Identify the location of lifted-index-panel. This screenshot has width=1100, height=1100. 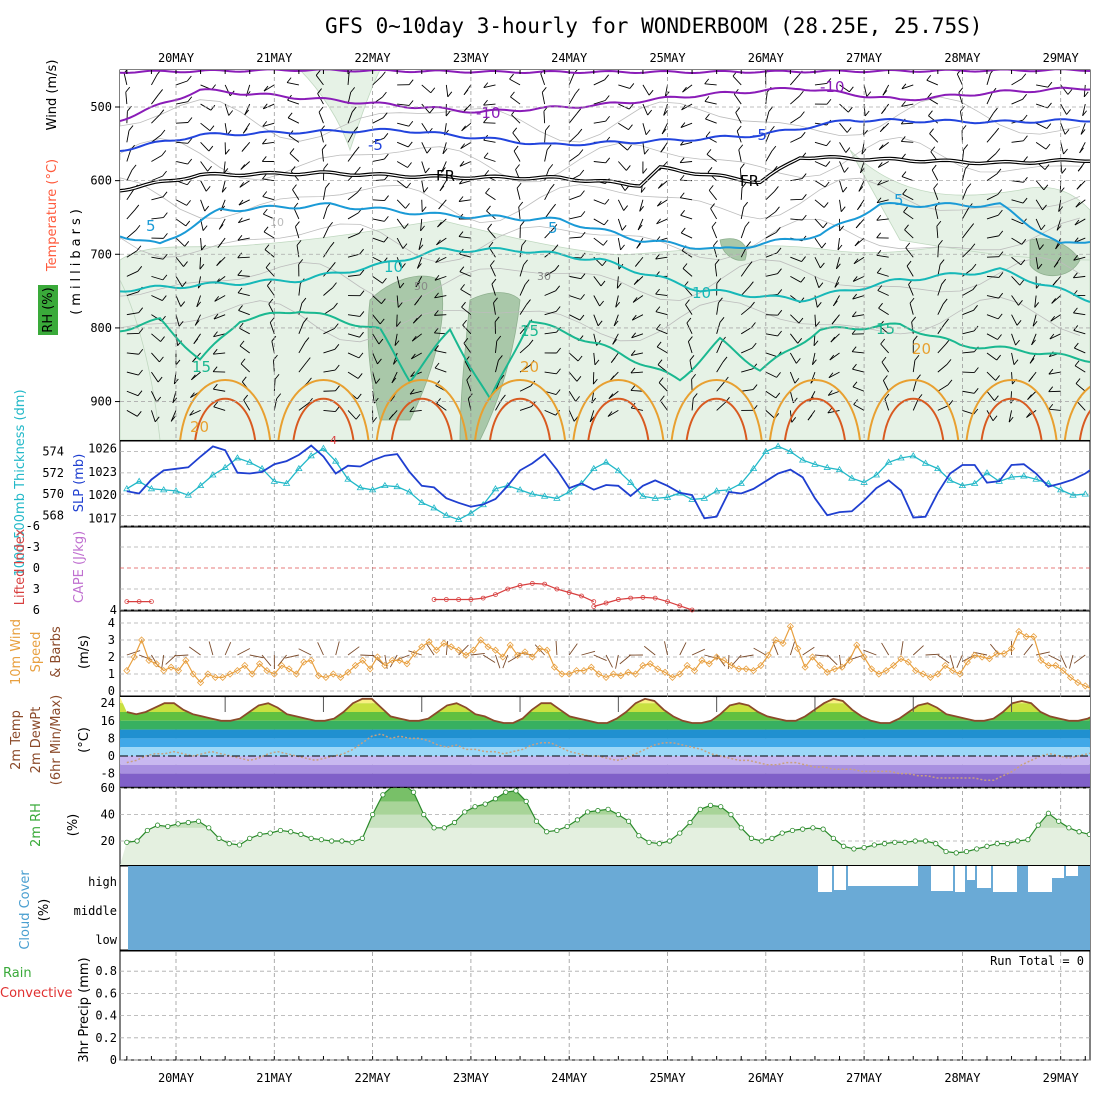
(409, 597).